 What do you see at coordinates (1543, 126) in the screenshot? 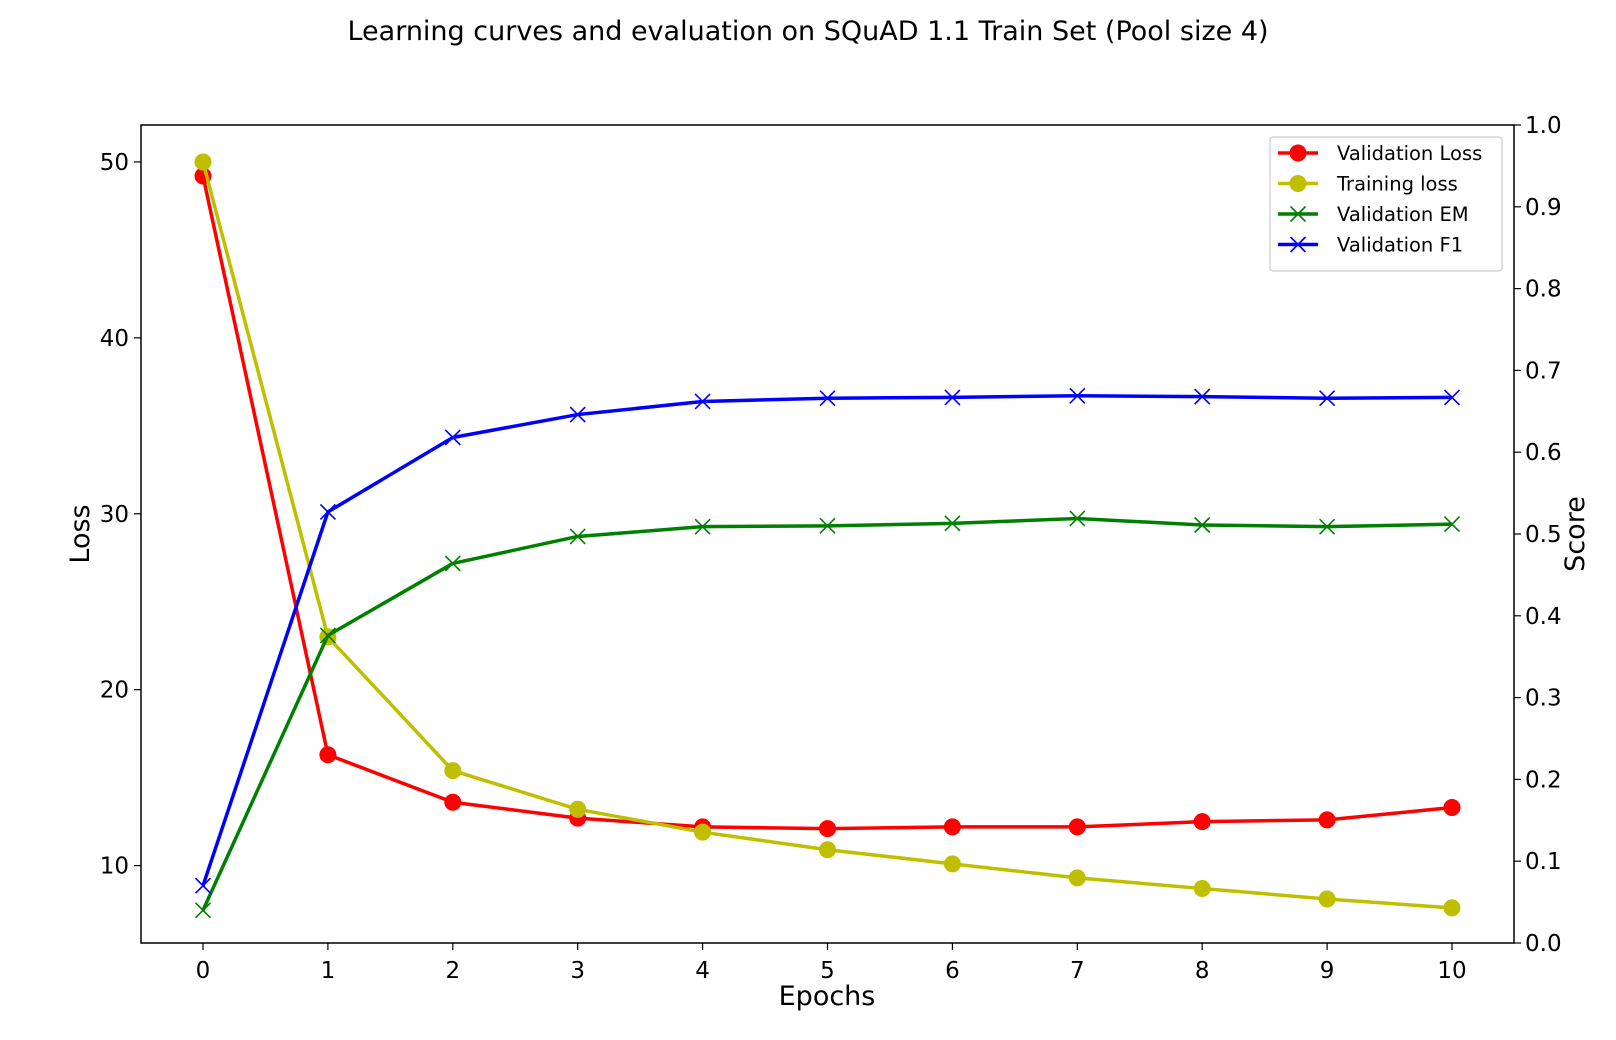
I see `y-right-tick-label: 1.0` at bounding box center [1543, 126].